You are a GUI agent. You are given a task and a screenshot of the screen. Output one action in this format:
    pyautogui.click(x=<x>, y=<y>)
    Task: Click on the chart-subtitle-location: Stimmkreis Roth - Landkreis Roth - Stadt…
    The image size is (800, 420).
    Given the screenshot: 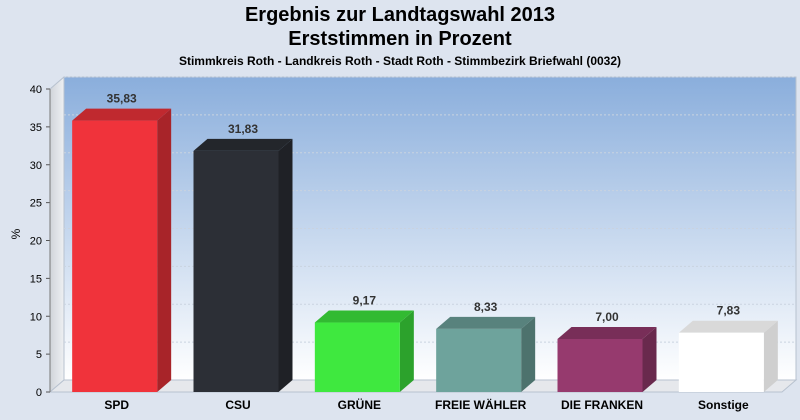 What is the action you would take?
    pyautogui.click(x=400, y=61)
    